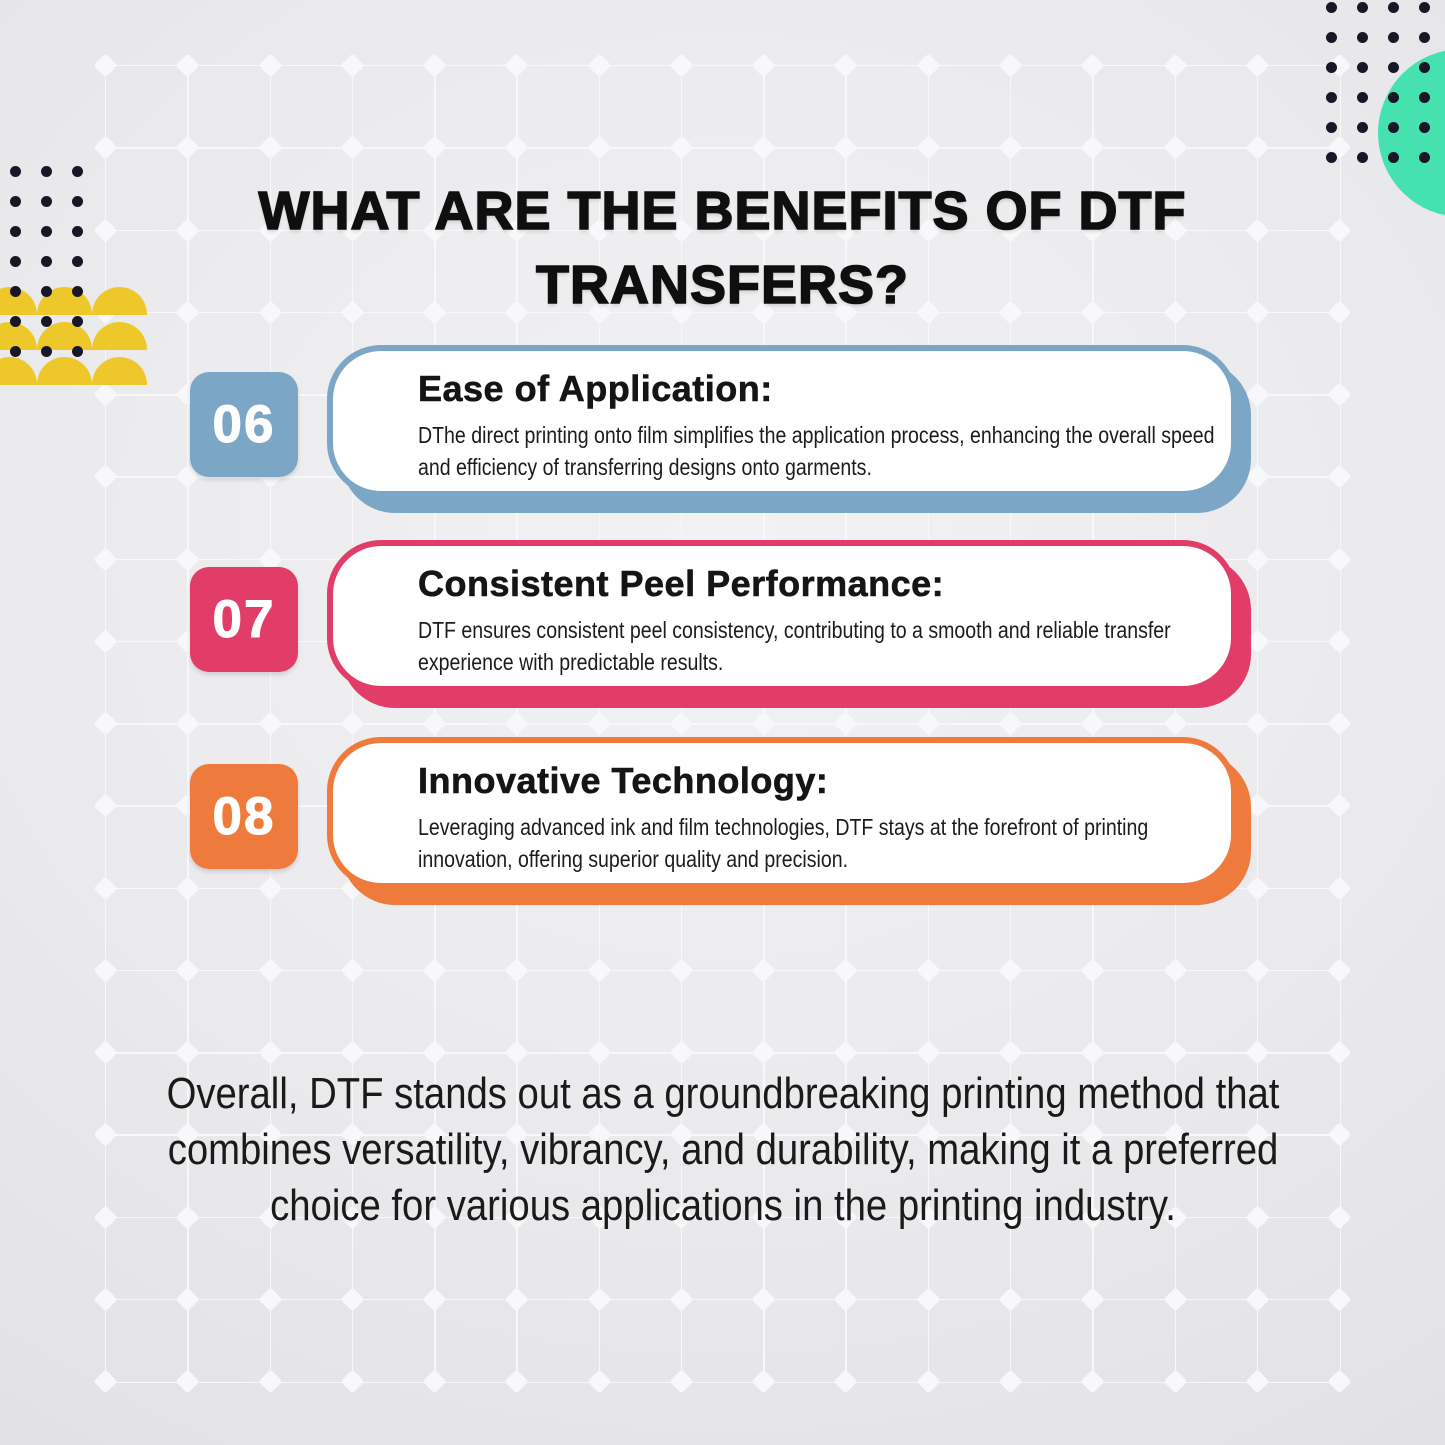  Describe the element at coordinates (722, 248) in the screenshot. I see `page-title: WHAT ARE THE BENEFITS OF DTF TRANSFERS?` at that location.